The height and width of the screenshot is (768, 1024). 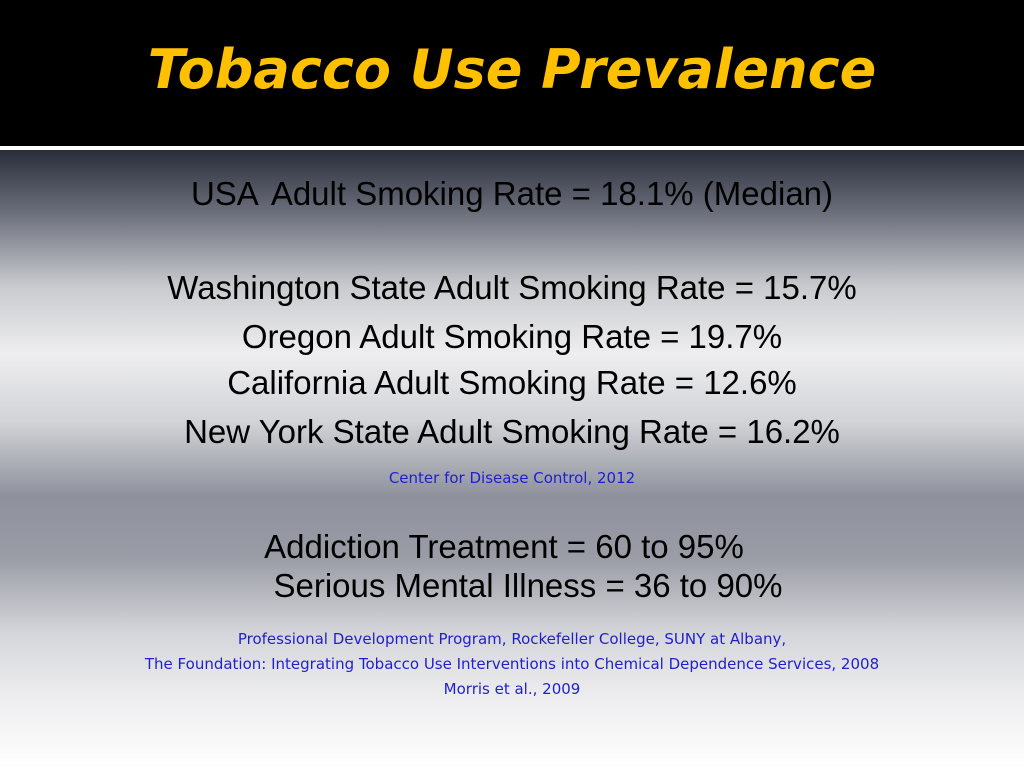 I want to click on slide-title: Tobacco Use Prevalence, so click(x=512, y=69).